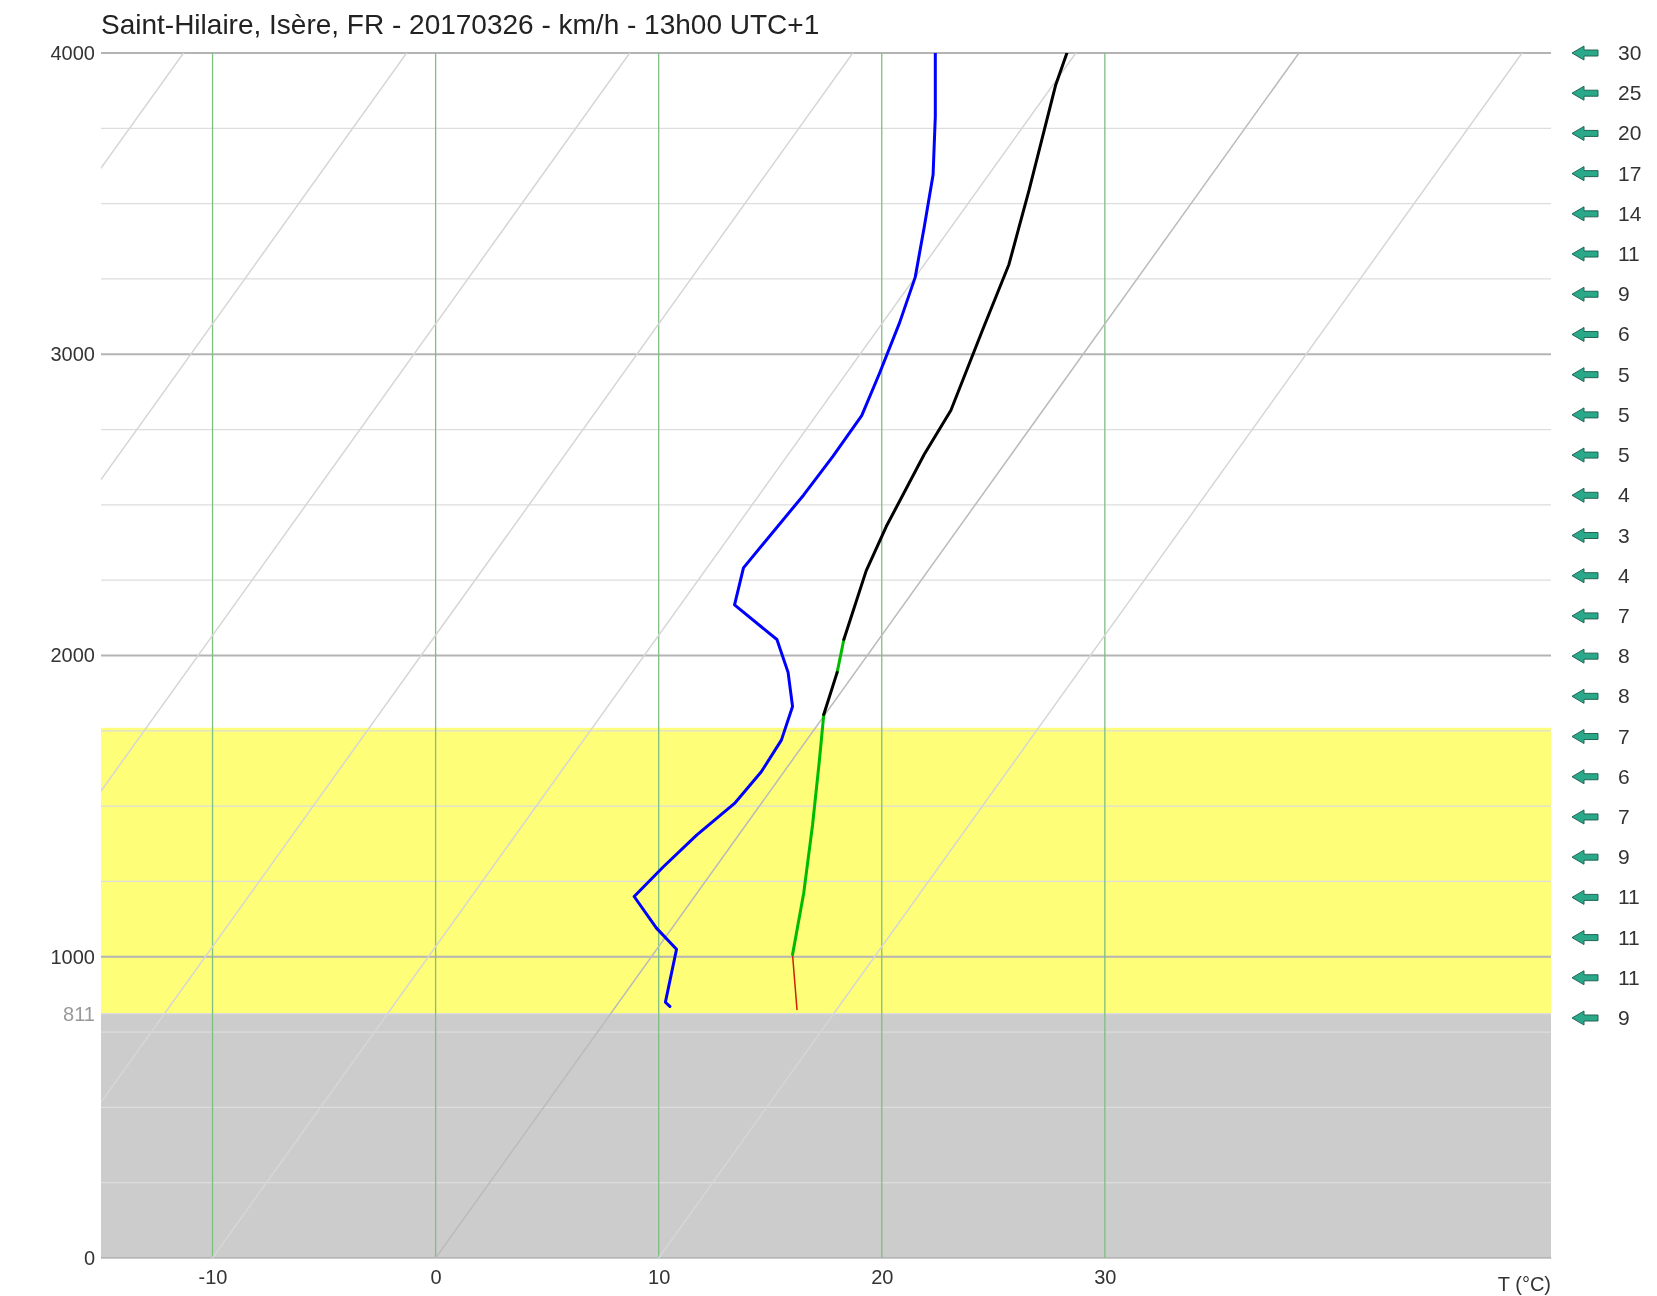 The image size is (1657, 1296). What do you see at coordinates (72, 655) in the screenshot?
I see `y-tick-label: 2000` at bounding box center [72, 655].